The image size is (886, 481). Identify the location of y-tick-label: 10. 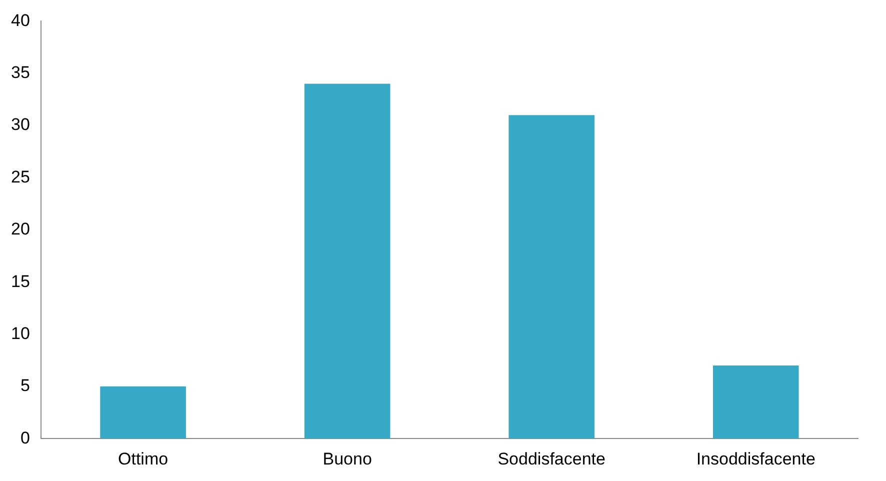
(20, 333).